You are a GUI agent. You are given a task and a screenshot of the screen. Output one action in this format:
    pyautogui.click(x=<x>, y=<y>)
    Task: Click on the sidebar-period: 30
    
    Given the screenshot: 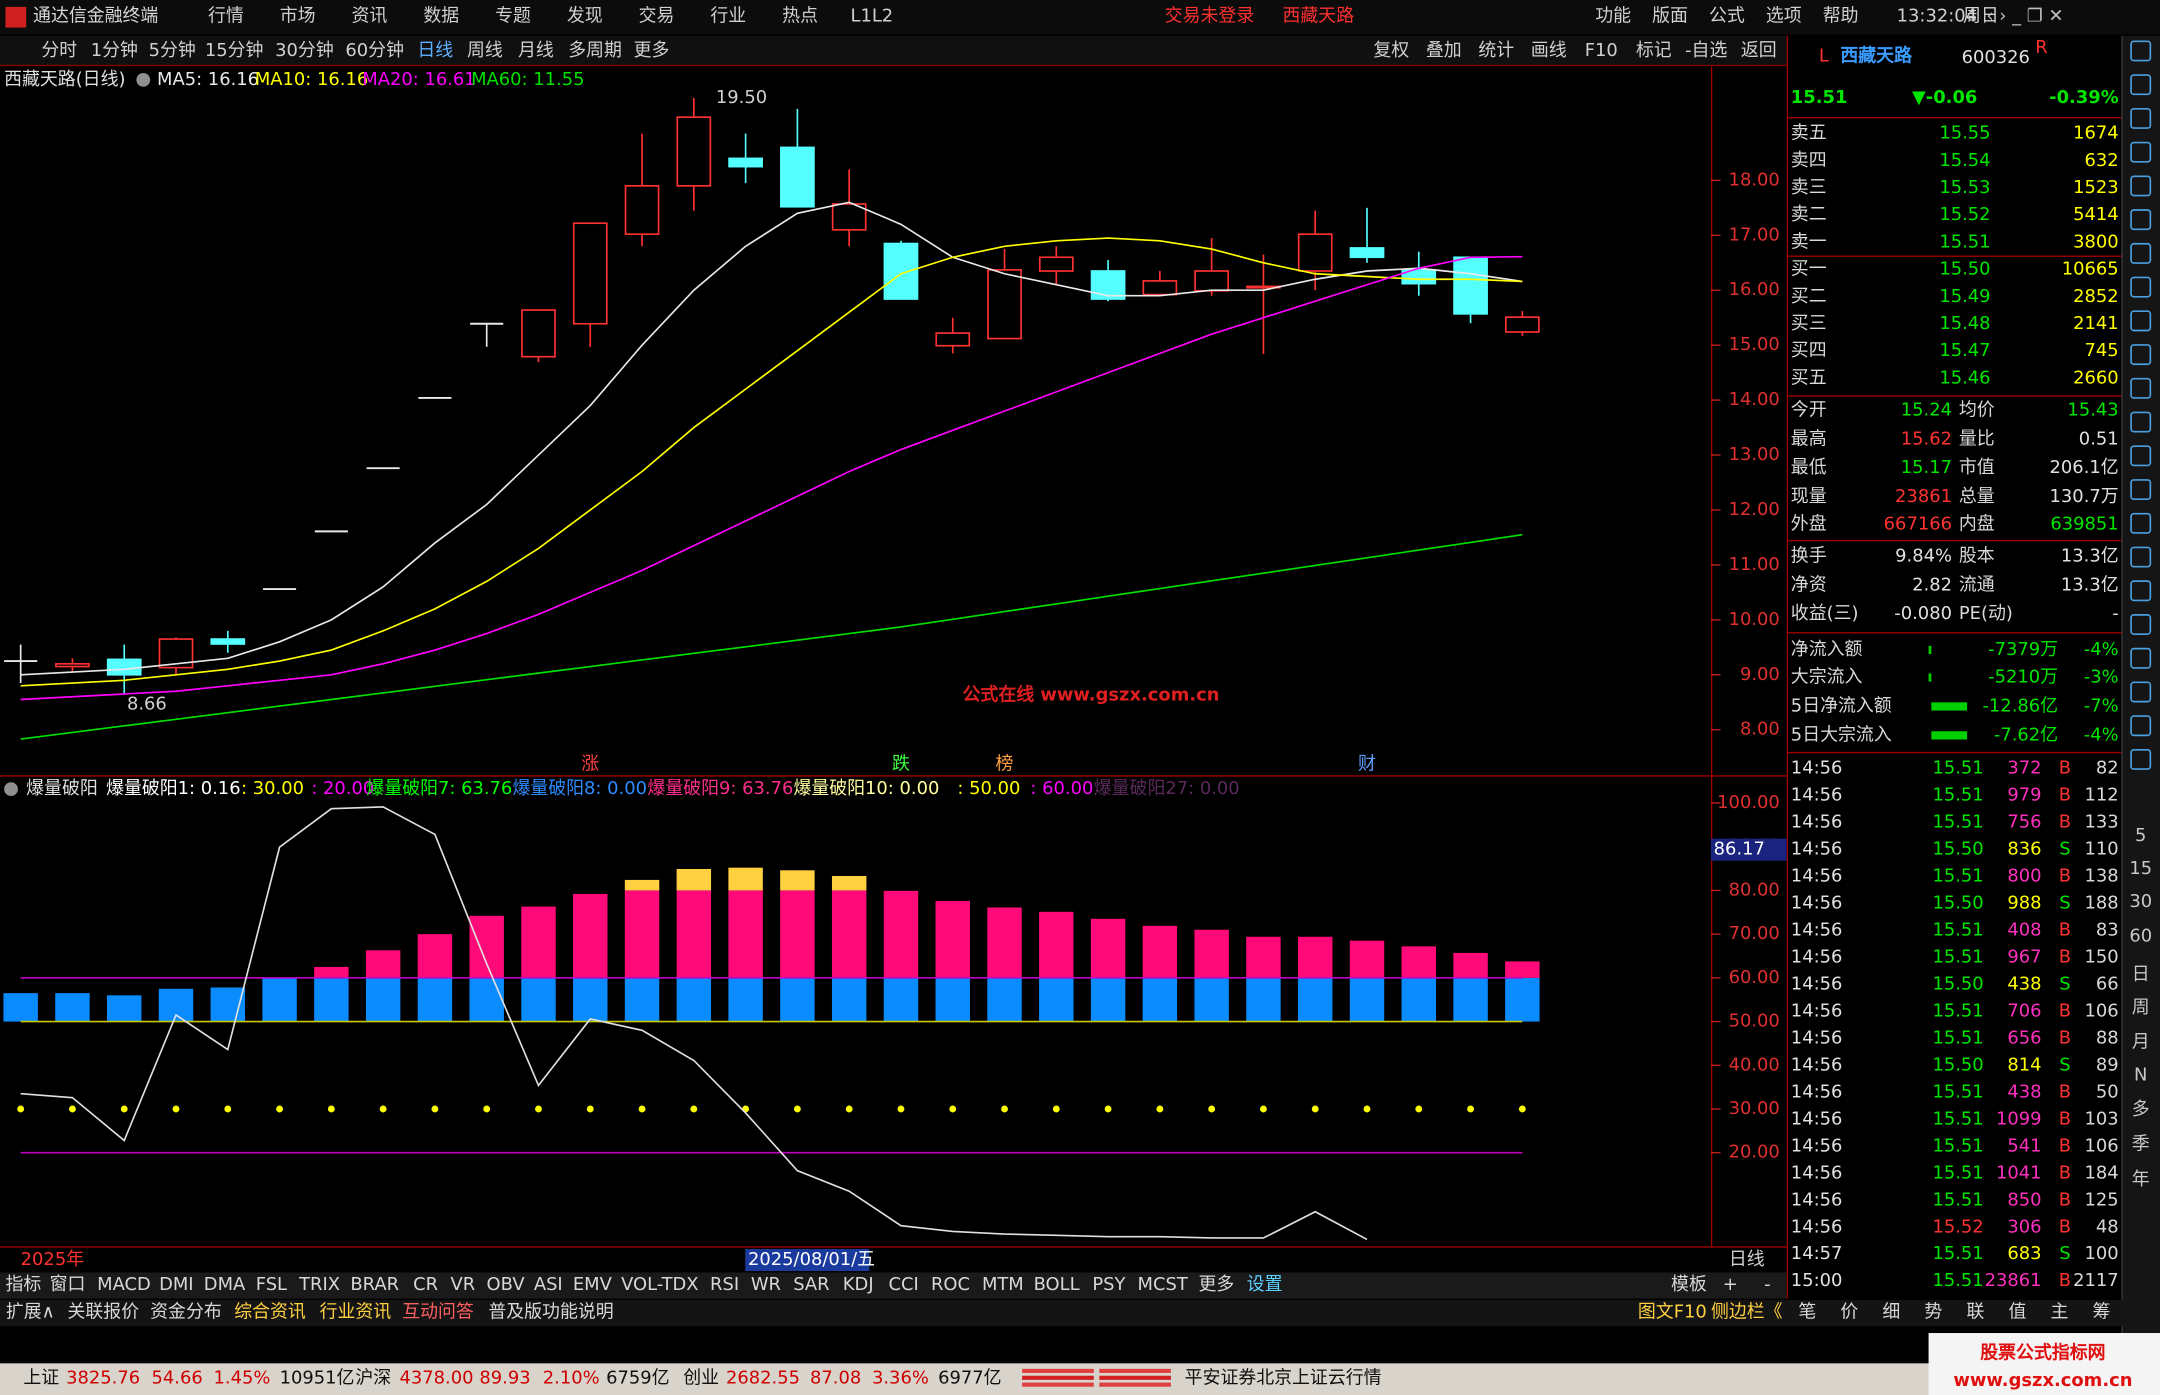 What is the action you would take?
    pyautogui.click(x=2140, y=901)
    